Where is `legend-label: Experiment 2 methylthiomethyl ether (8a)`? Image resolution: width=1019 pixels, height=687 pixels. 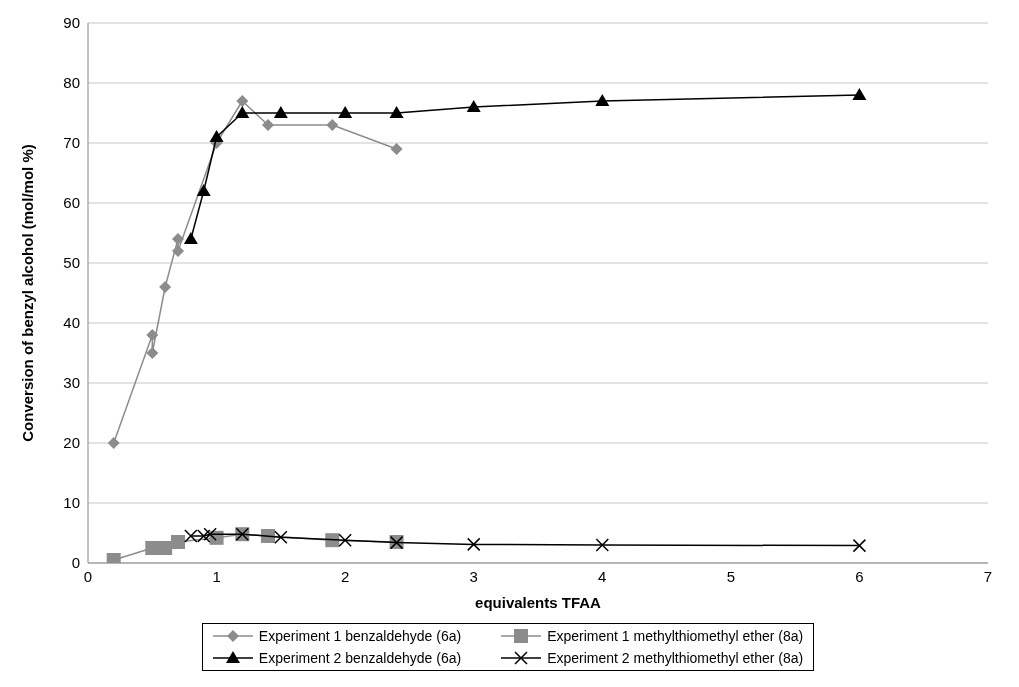 legend-label: Experiment 2 methylthiomethyl ether (8a) is located at coordinates (675, 658).